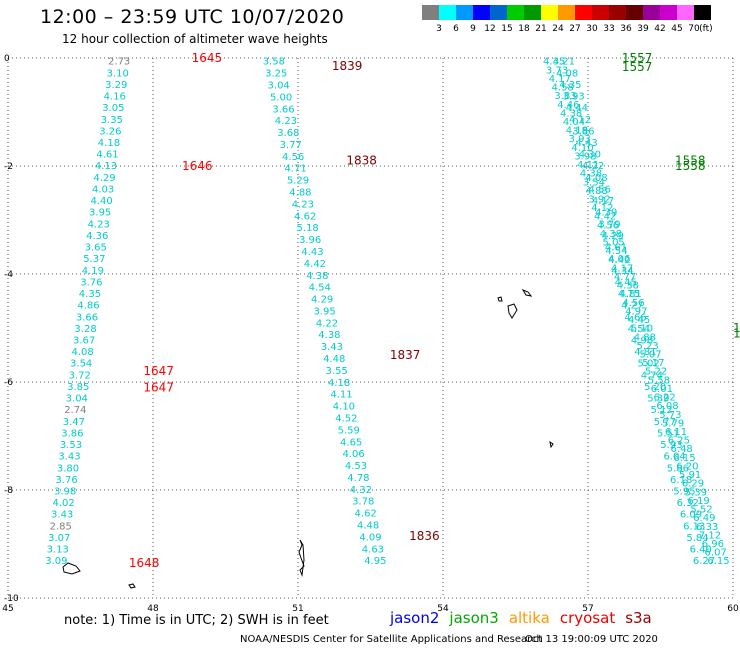 This screenshot has height=650, width=740. Describe the element at coordinates (733, 609) in the screenshot. I see `x-tick-label: 60` at that location.